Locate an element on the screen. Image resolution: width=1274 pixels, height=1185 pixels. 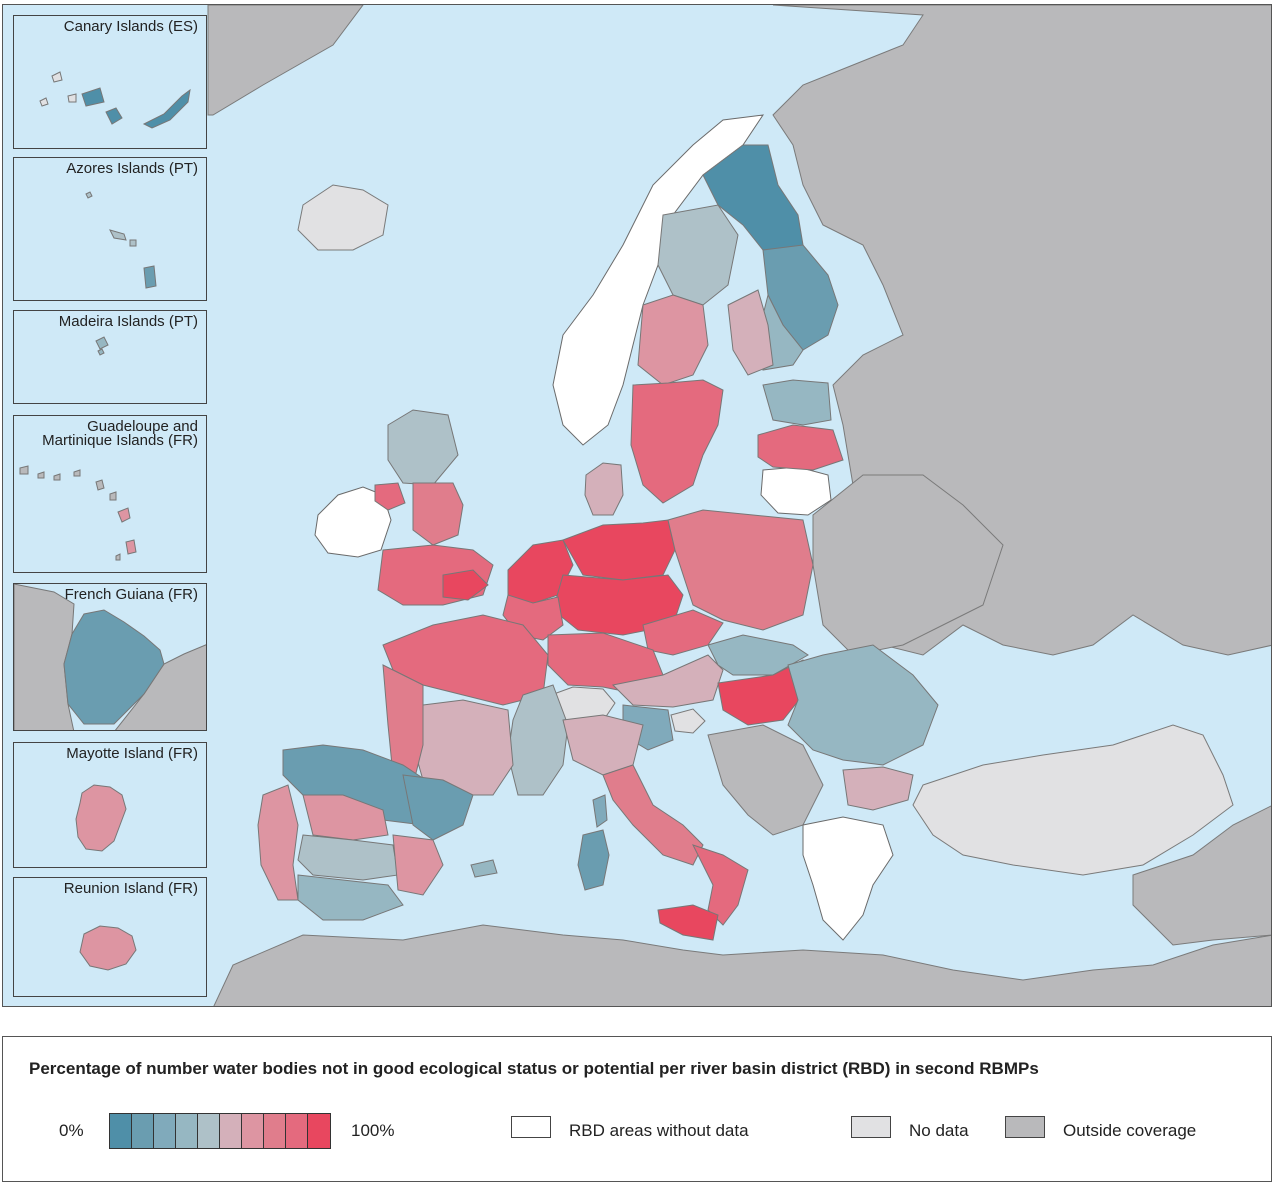
rbd-spain-east is located at coordinates (418, 865).